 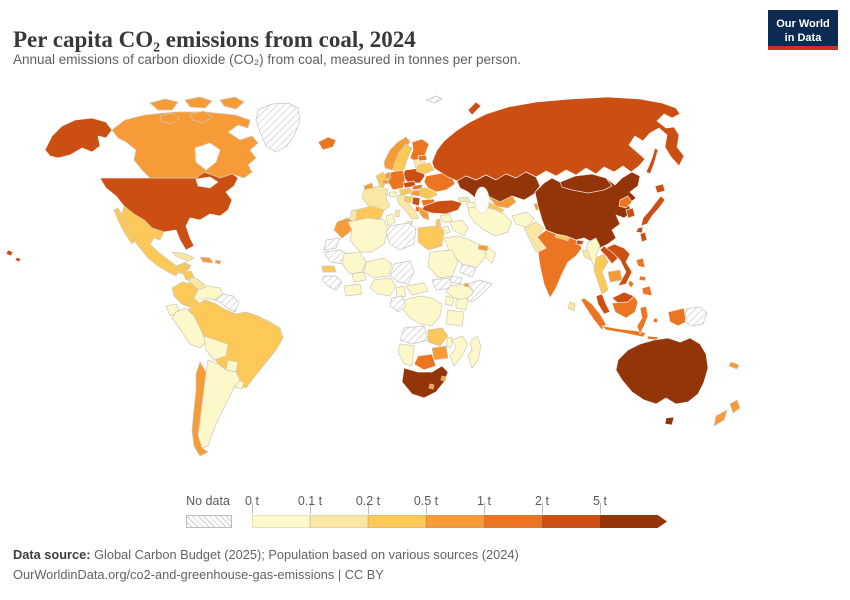 I want to click on data-source-label: Data source:, so click(x=52, y=554).